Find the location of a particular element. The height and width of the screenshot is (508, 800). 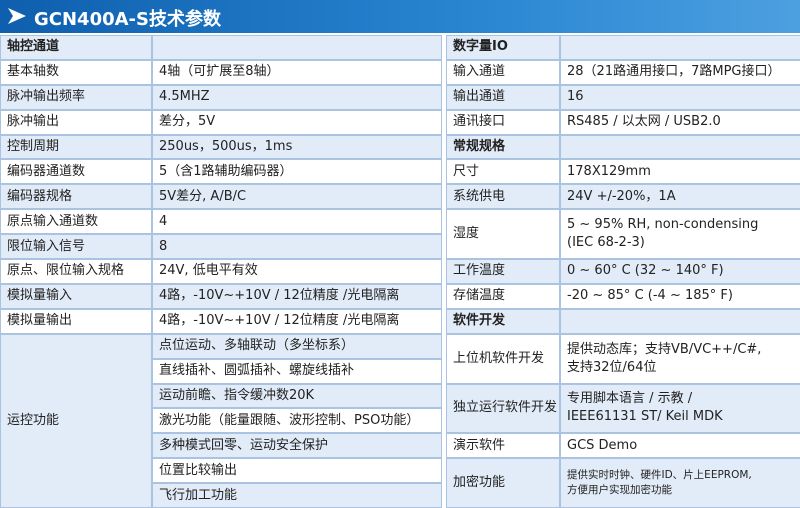

row-value: 4路，-10V~+10V / 12位精度 /光电隔离 is located at coordinates (297, 296).